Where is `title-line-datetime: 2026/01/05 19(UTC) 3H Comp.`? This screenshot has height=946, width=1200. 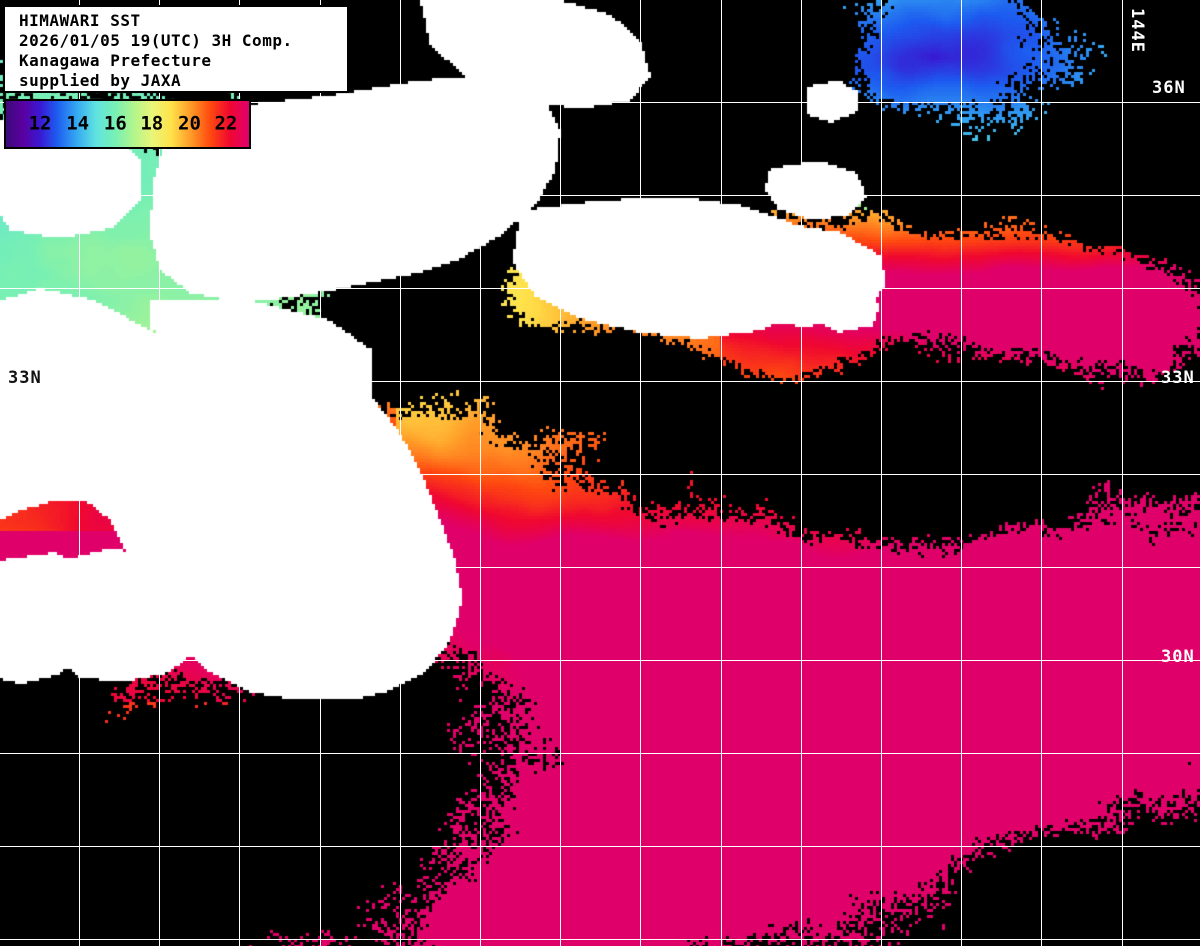
title-line-datetime: 2026/01/05 19(UTC) 3H Comp. is located at coordinates (156, 40).